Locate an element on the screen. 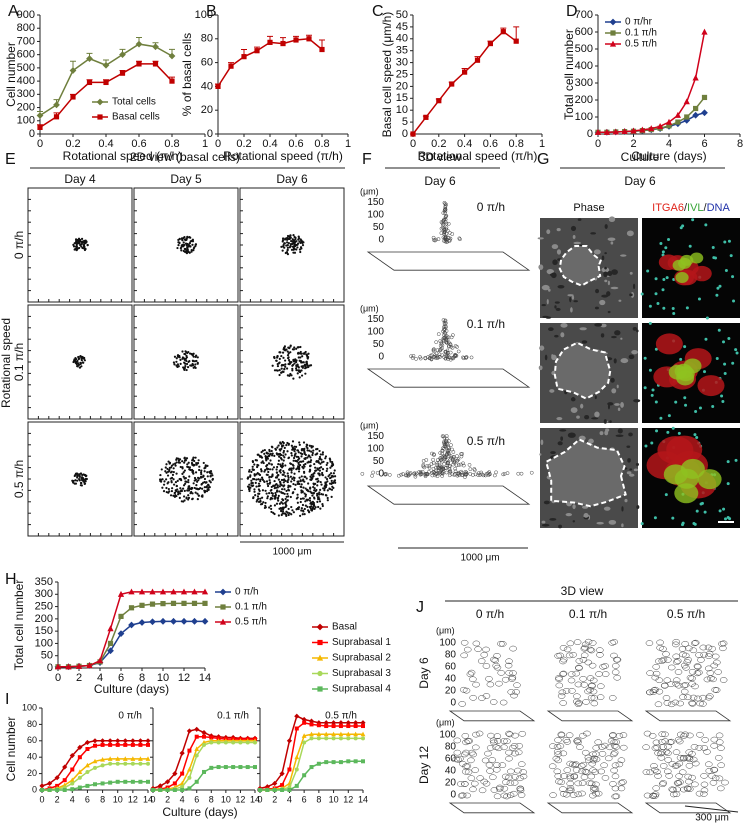 The image size is (746, 824). y-tick-label: 80 is located at coordinates (207, 39).